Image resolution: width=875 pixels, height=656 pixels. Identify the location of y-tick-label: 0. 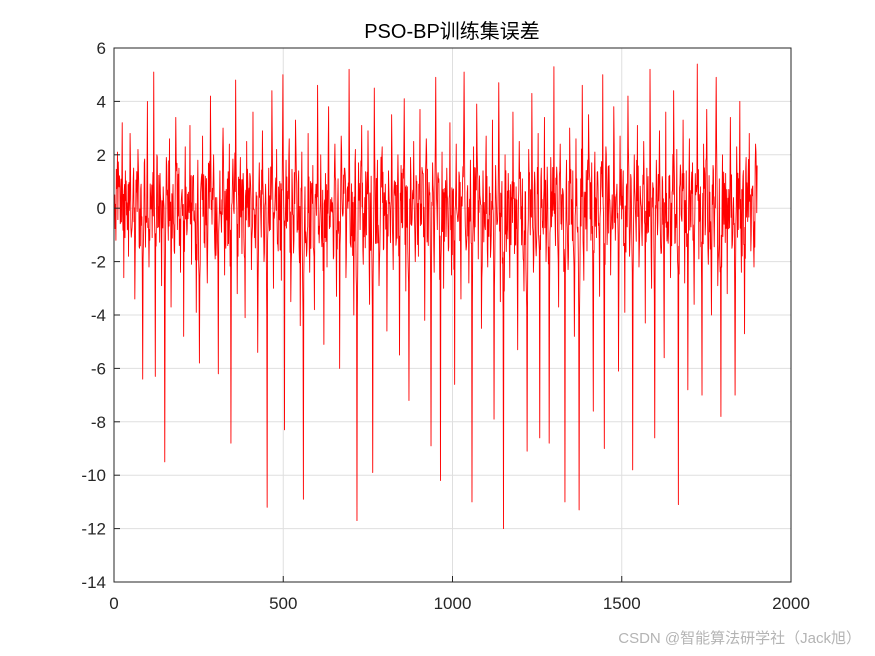
(101, 208).